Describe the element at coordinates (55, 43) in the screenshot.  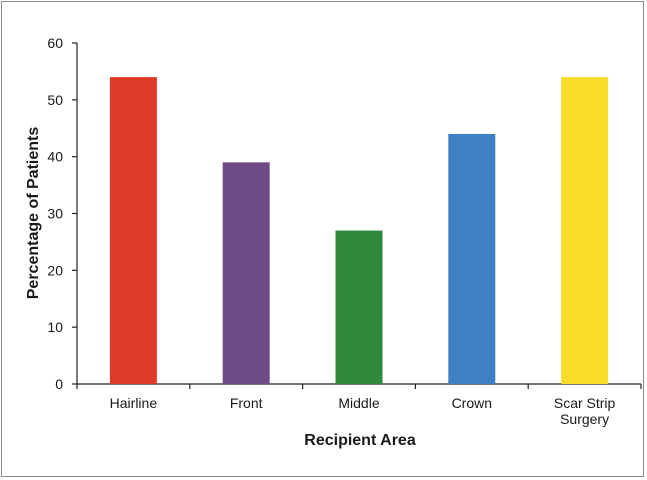
I see `y-tick-label: 60` at that location.